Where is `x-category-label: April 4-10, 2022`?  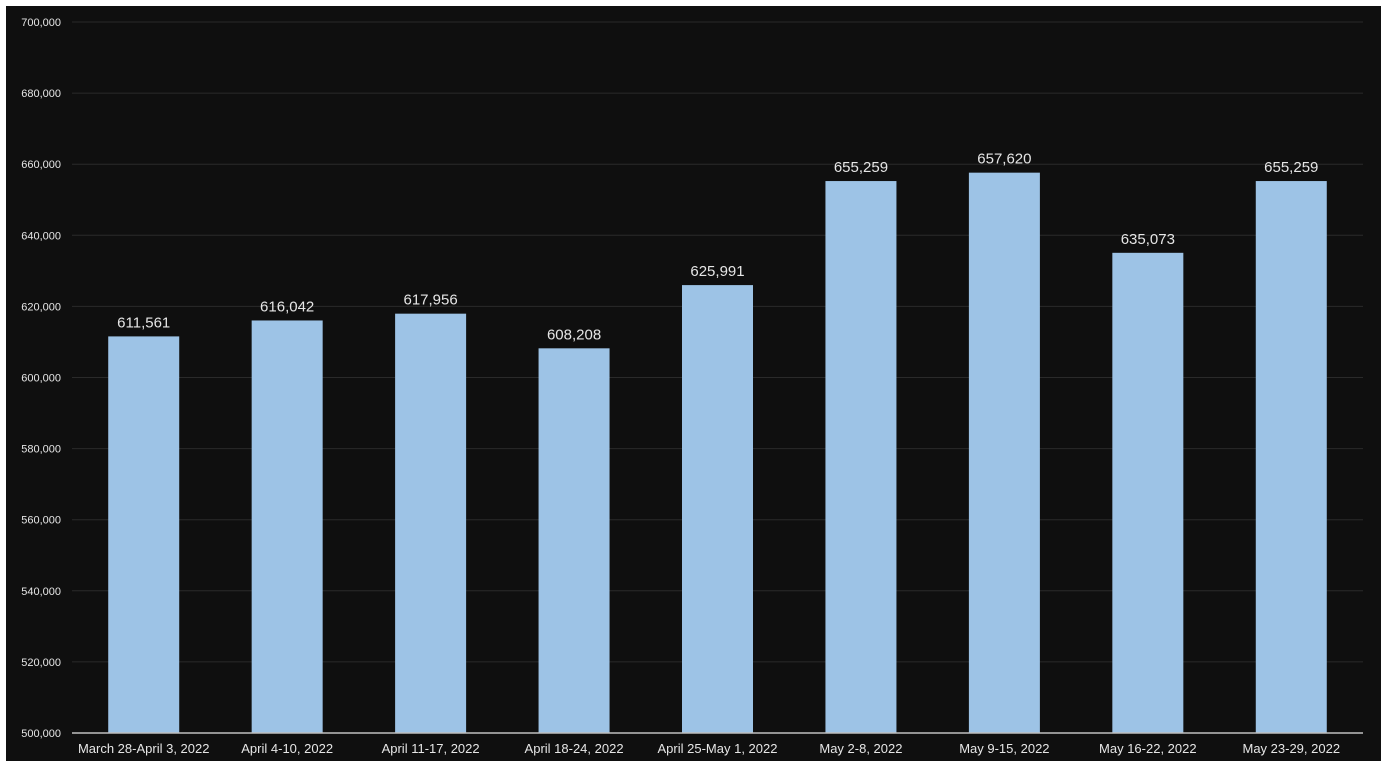 x-category-label: April 4-10, 2022 is located at coordinates (287, 748).